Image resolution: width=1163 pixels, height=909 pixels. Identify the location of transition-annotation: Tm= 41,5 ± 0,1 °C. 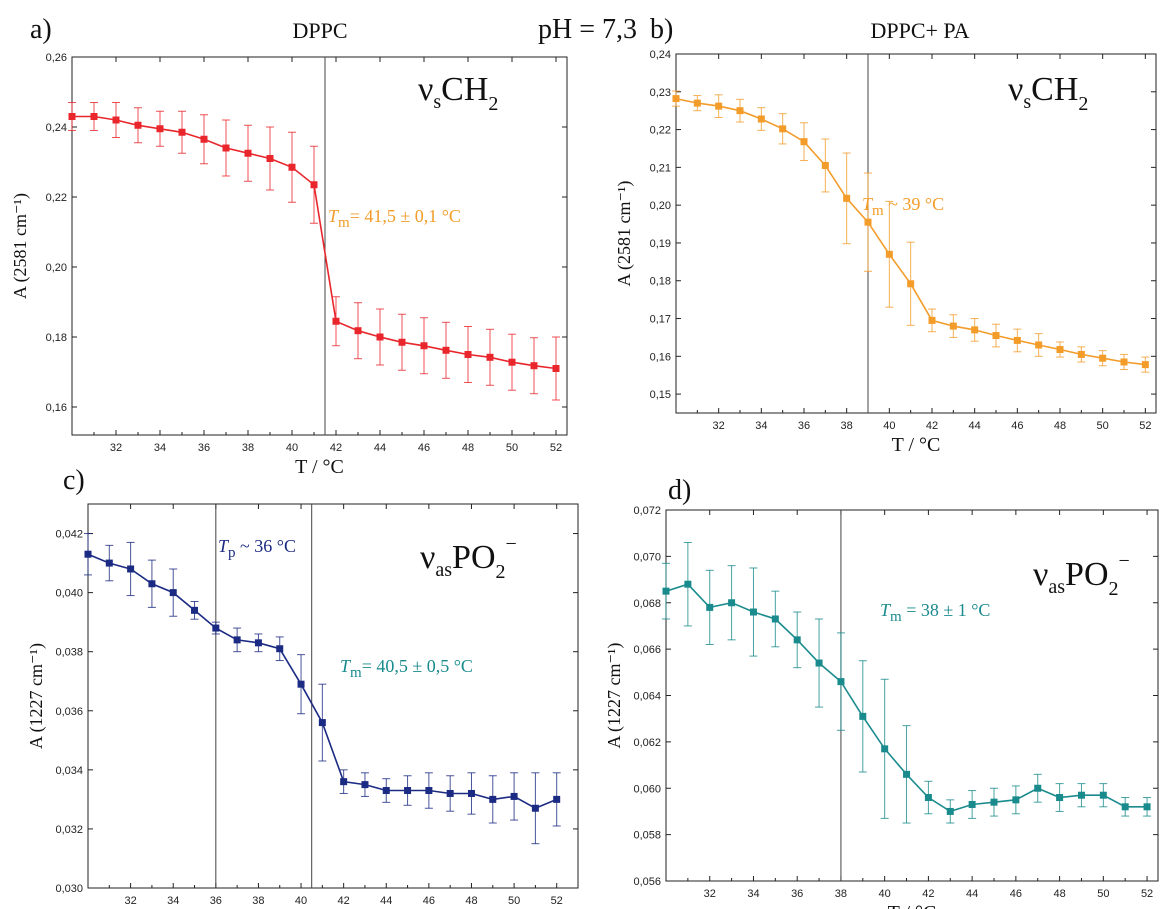
(394, 218).